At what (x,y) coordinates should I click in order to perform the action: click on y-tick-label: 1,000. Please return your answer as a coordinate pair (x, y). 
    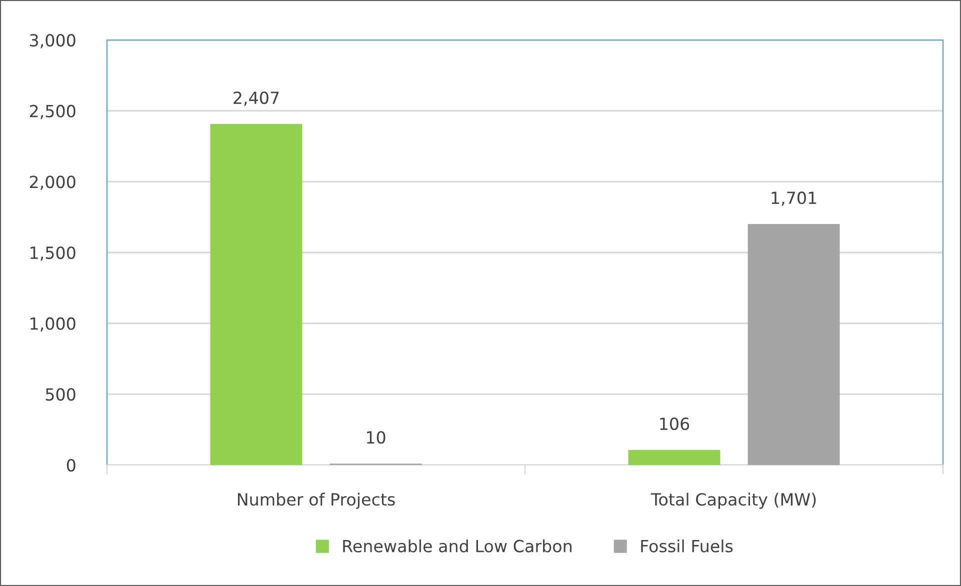
    Looking at the image, I should click on (53, 324).